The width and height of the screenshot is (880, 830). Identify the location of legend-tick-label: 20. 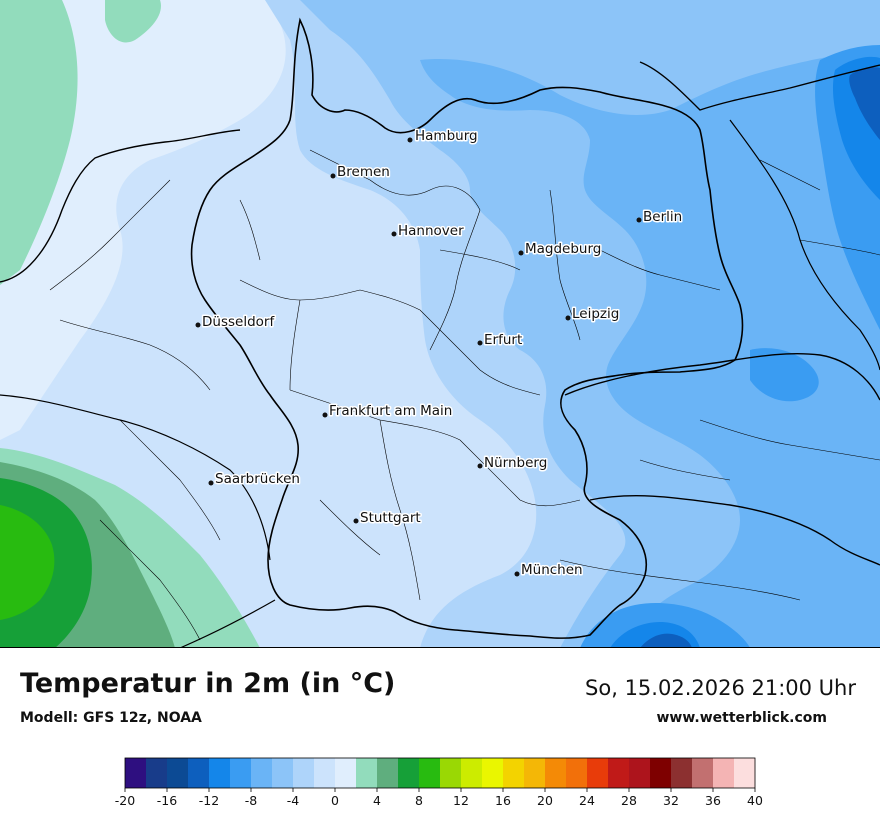
(545, 800).